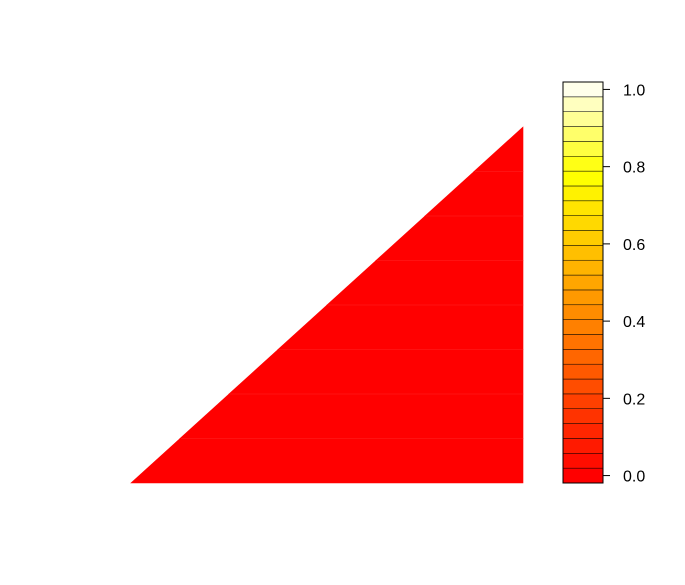 The height and width of the screenshot is (585, 685). I want to click on colorbar-tick-label: 0.0, so click(634, 477).